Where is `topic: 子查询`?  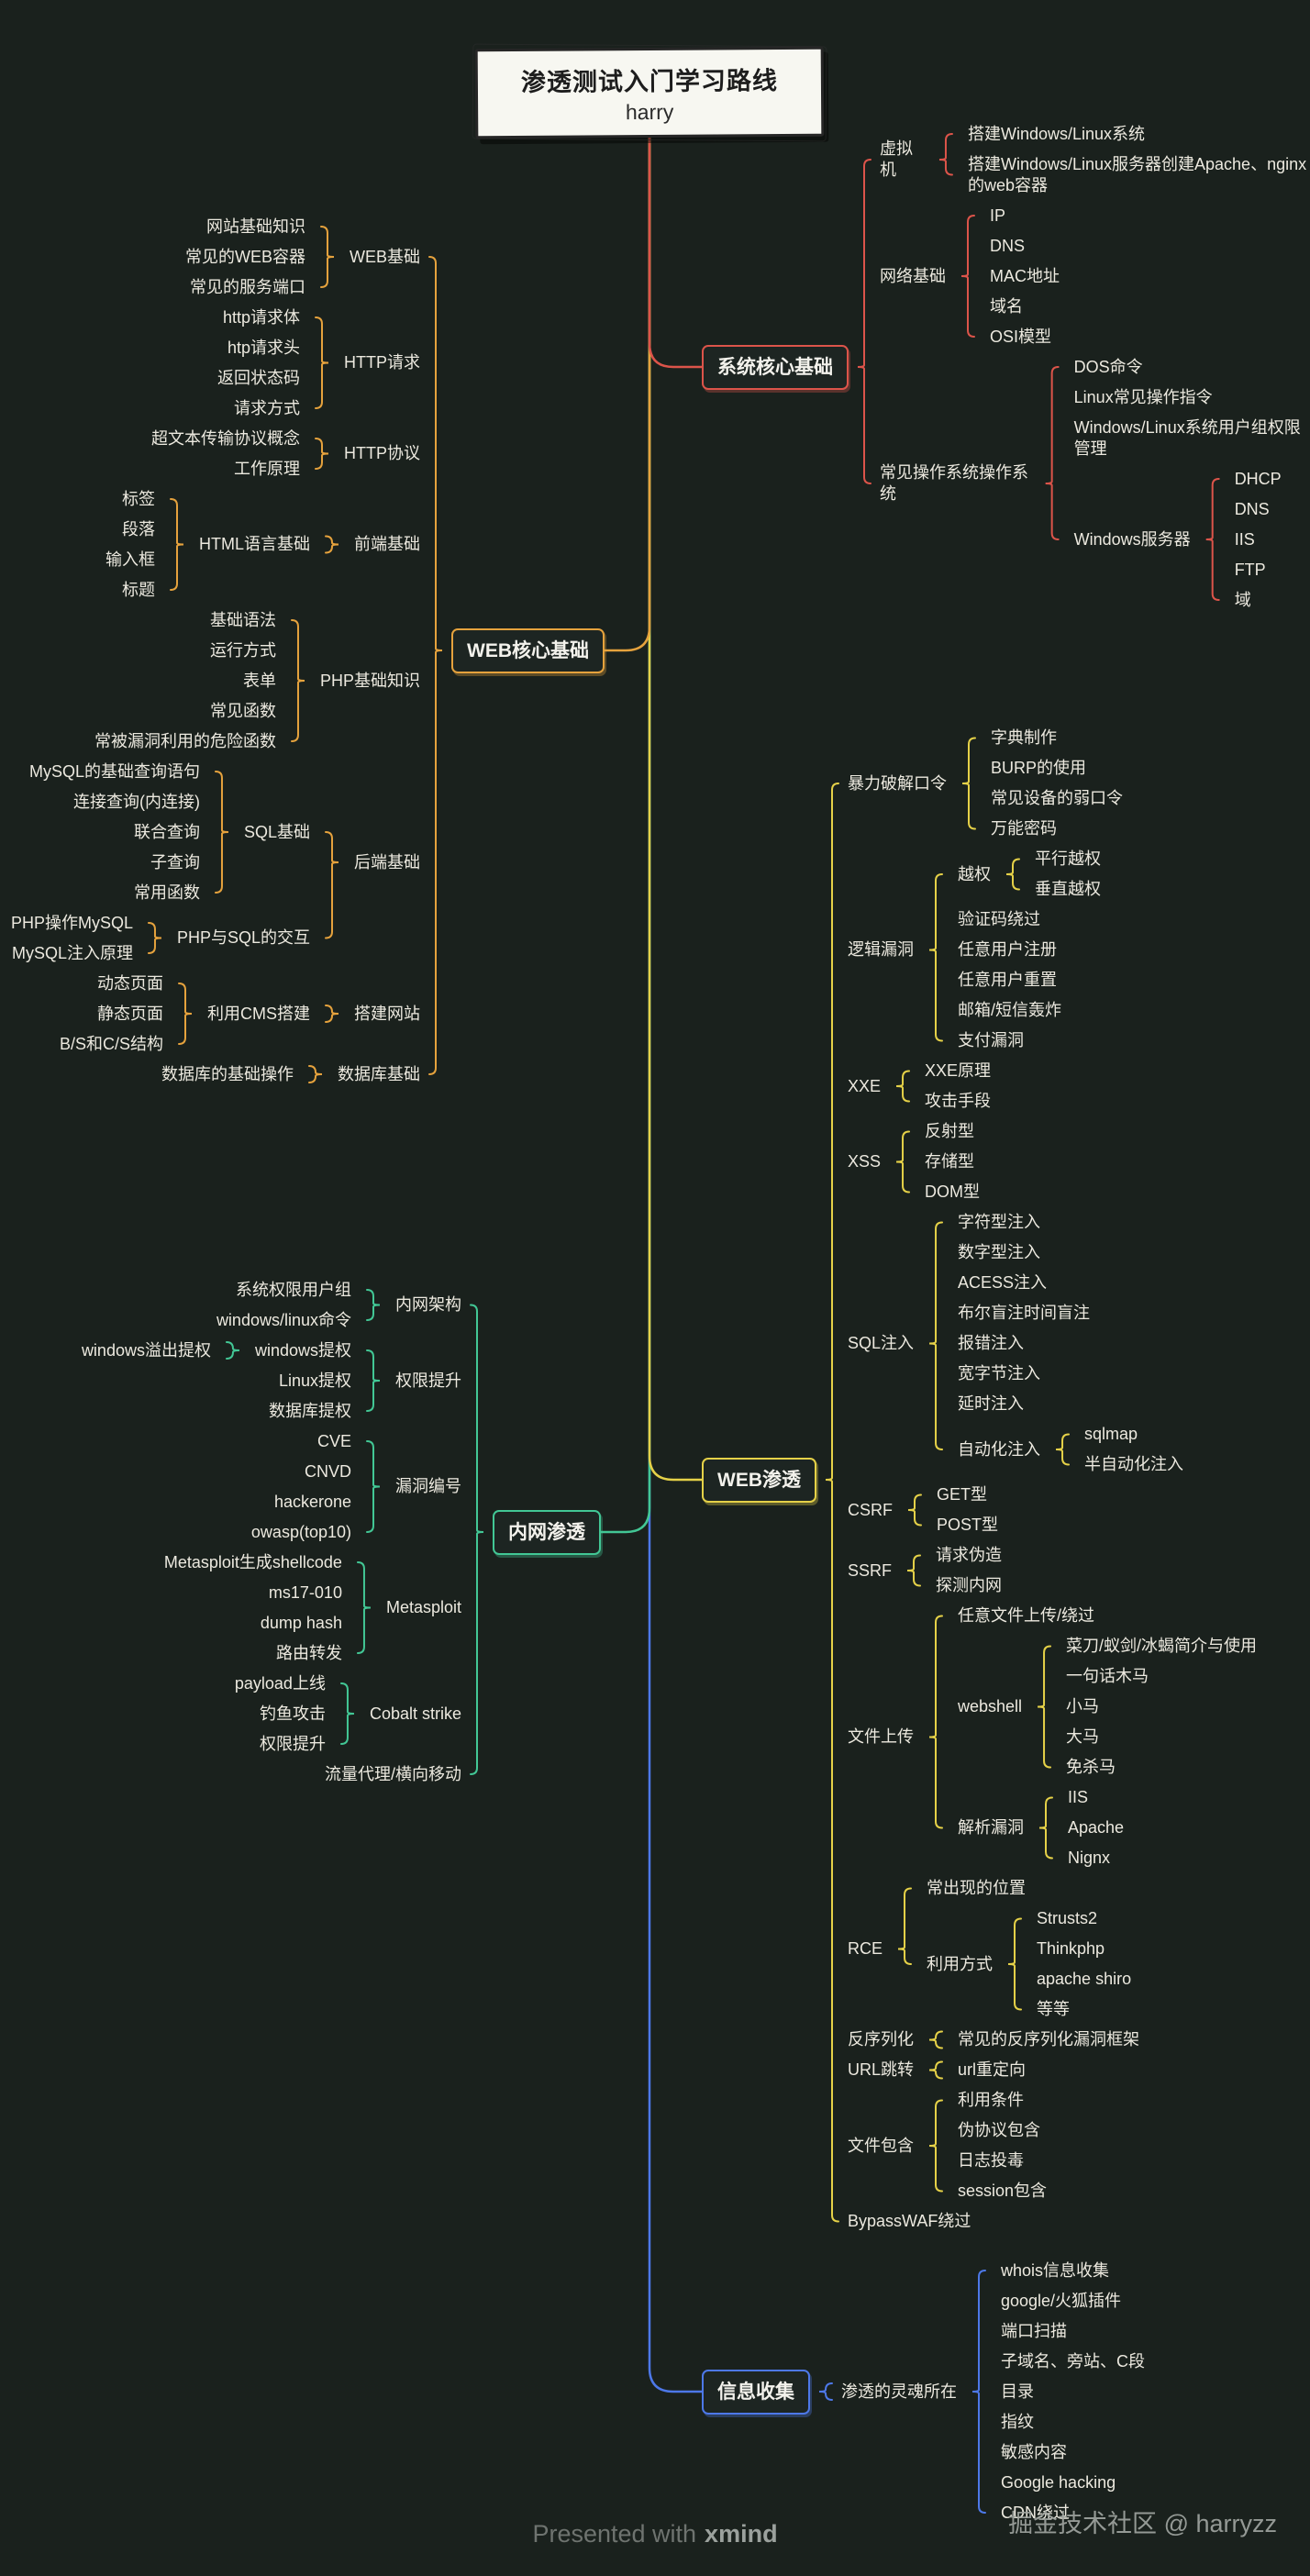
topic: 子查询 is located at coordinates (175, 862).